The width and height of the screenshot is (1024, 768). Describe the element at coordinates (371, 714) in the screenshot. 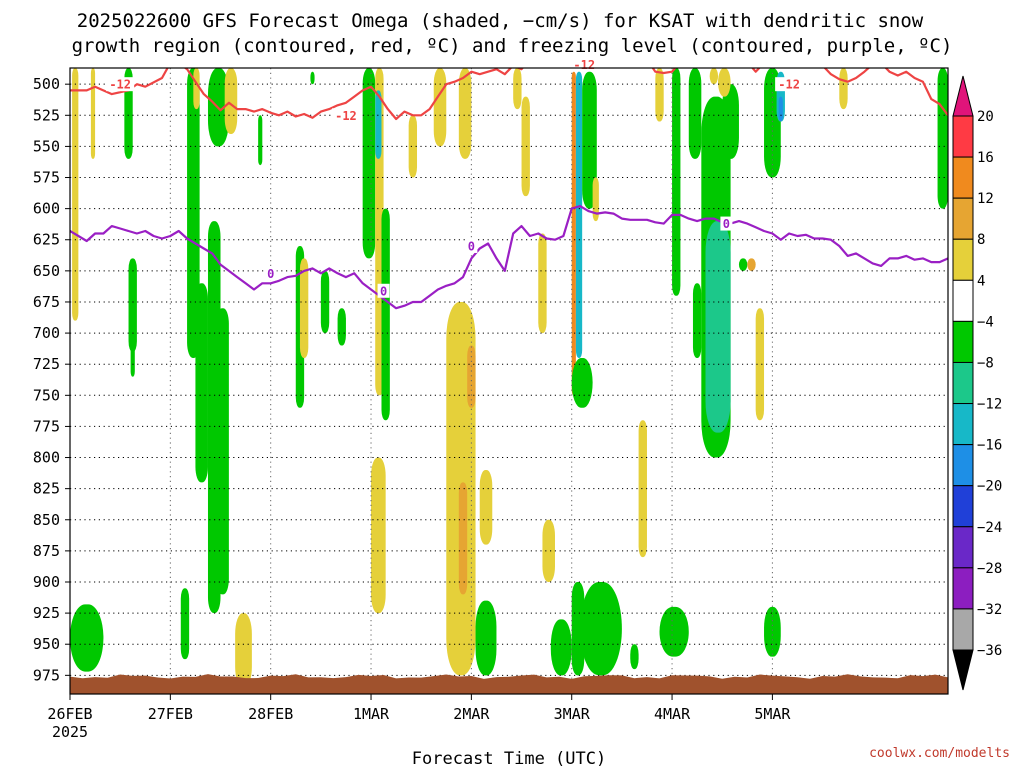

I see `x-tick-label: 1MAR` at that location.